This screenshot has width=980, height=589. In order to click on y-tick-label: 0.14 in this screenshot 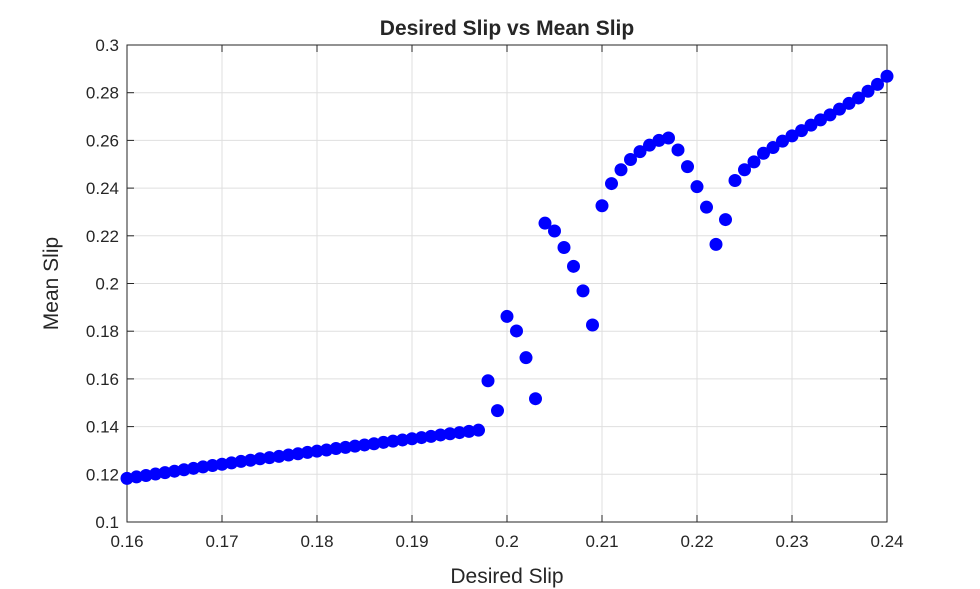, I will do `click(102, 427)`.